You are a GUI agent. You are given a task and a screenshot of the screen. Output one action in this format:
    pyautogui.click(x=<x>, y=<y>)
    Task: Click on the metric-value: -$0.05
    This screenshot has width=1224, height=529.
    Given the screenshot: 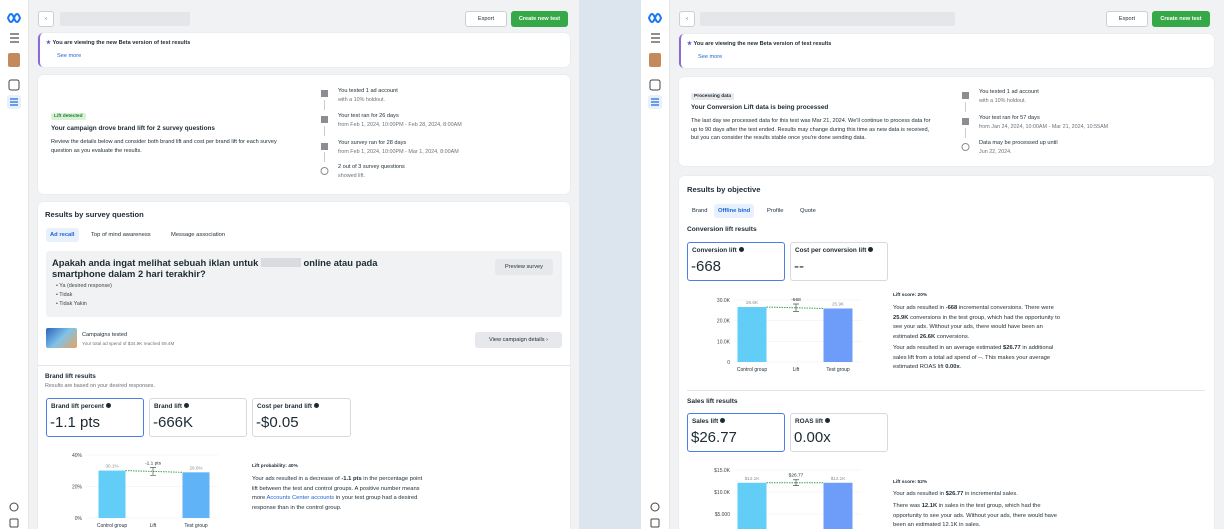 What is the action you would take?
    pyautogui.click(x=277, y=422)
    